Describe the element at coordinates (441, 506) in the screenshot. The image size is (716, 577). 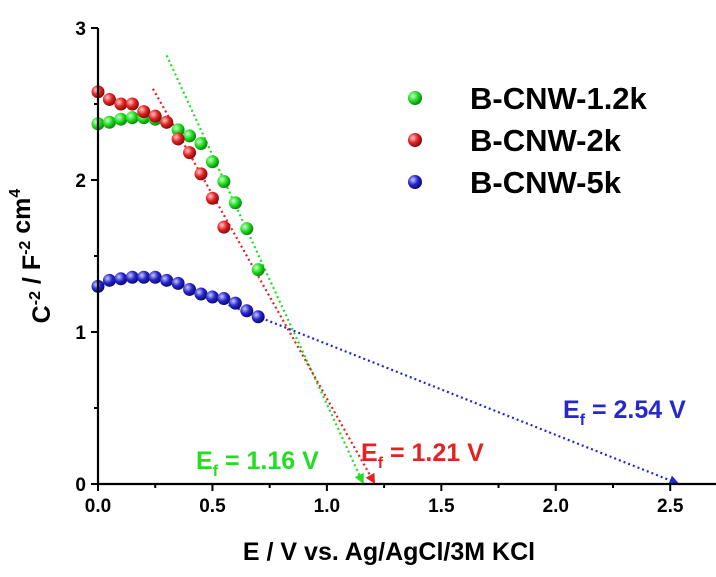
I see `x-tick-label: 1.5` at that location.